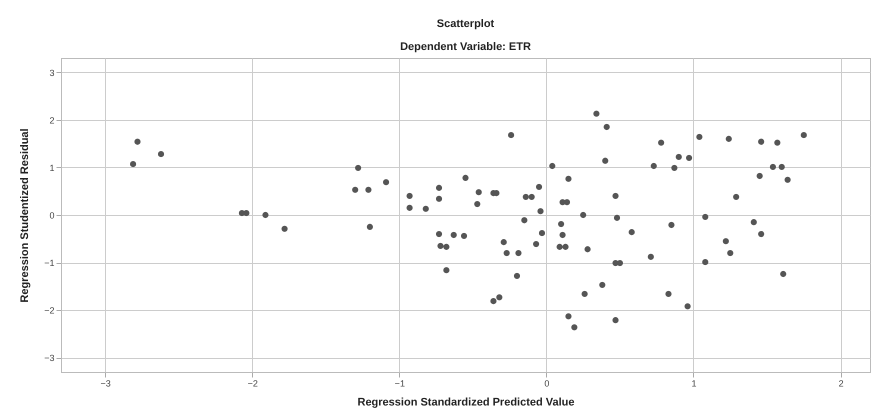  I want to click on y-tick-label: −1, so click(49, 263).